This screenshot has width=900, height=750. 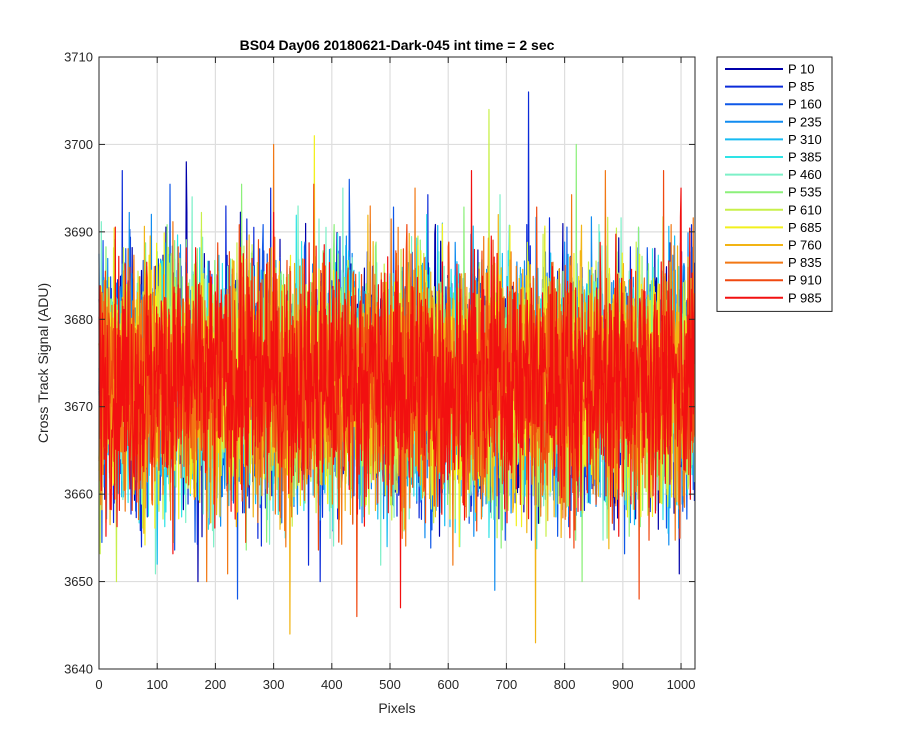 What do you see at coordinates (805, 245) in the screenshot?
I see `legend-label: P 760` at bounding box center [805, 245].